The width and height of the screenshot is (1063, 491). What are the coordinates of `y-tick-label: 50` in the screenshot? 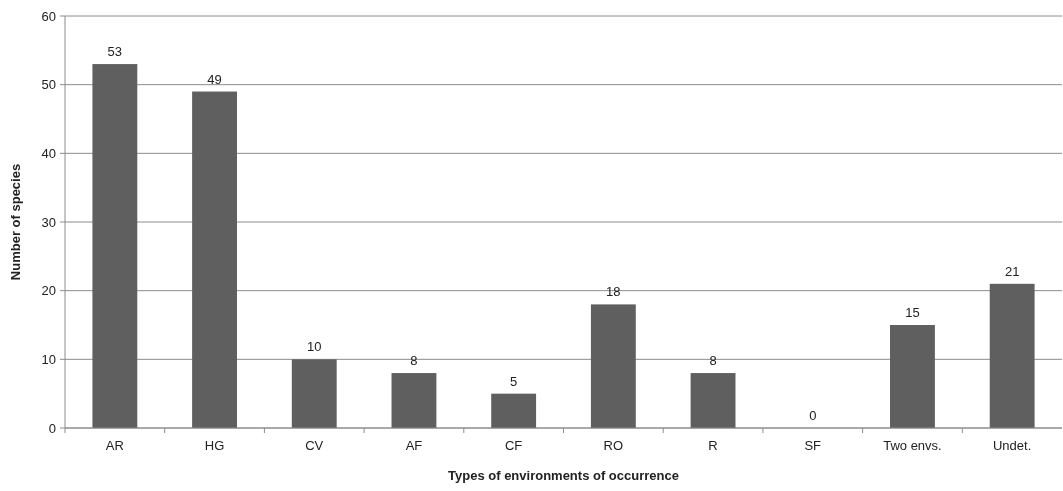 It's located at (48, 85).